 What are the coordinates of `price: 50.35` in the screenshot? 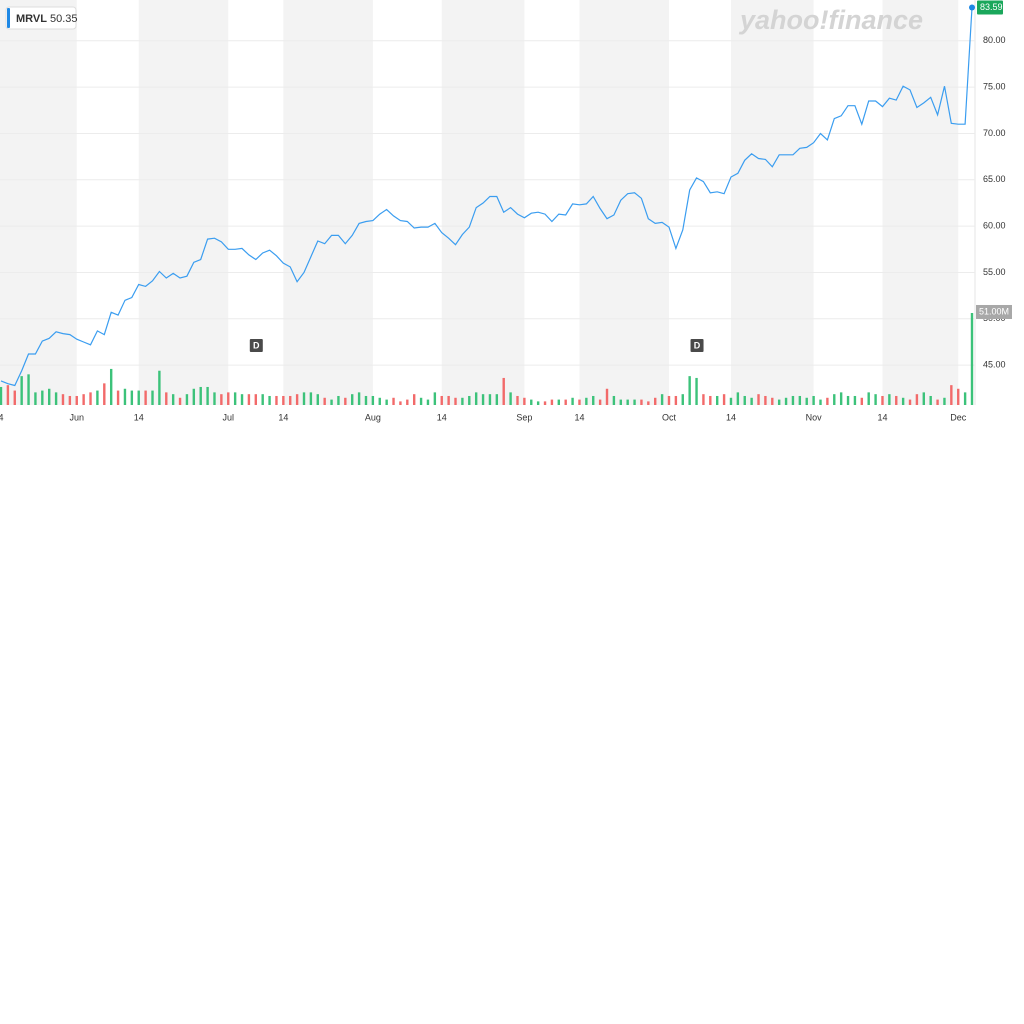 It's located at (64, 19).